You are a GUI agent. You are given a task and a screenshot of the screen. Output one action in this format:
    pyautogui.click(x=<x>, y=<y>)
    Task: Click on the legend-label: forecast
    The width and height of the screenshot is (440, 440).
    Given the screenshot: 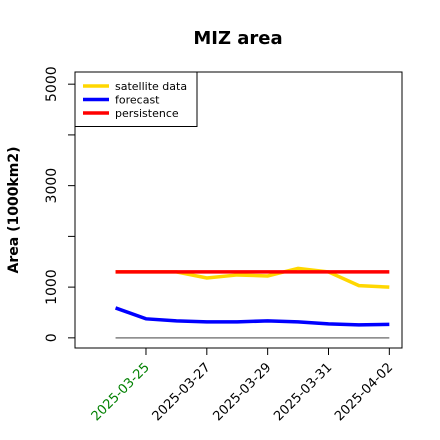 What is the action you would take?
    pyautogui.click(x=137, y=100)
    